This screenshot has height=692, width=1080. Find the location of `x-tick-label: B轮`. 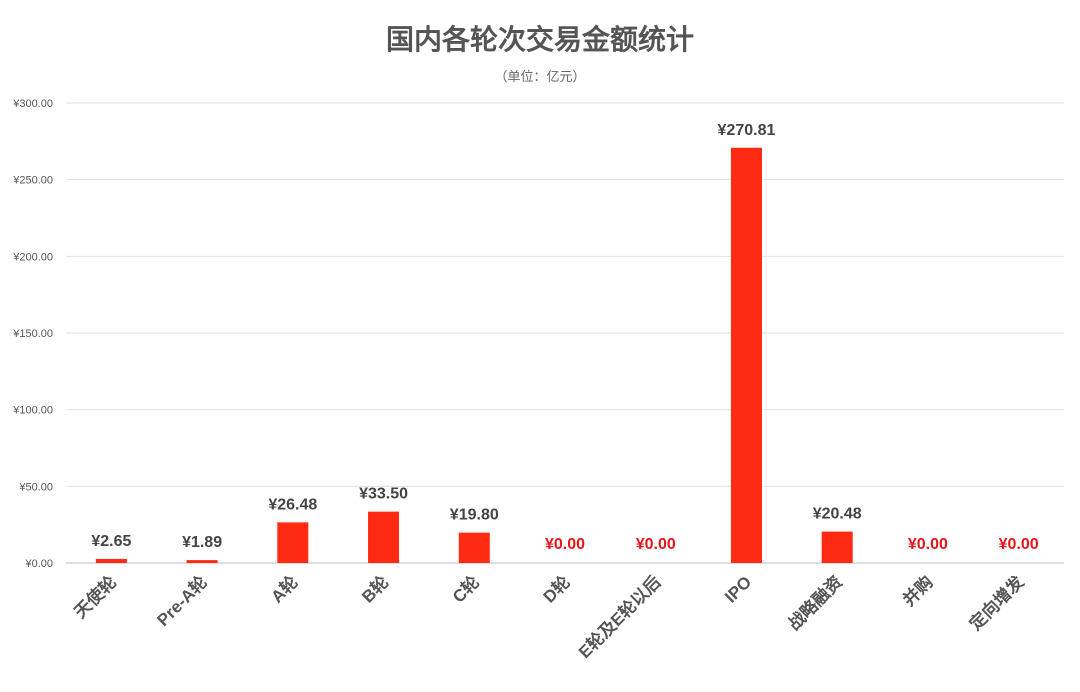

x-tick-label: B轮 is located at coordinates (375, 589).